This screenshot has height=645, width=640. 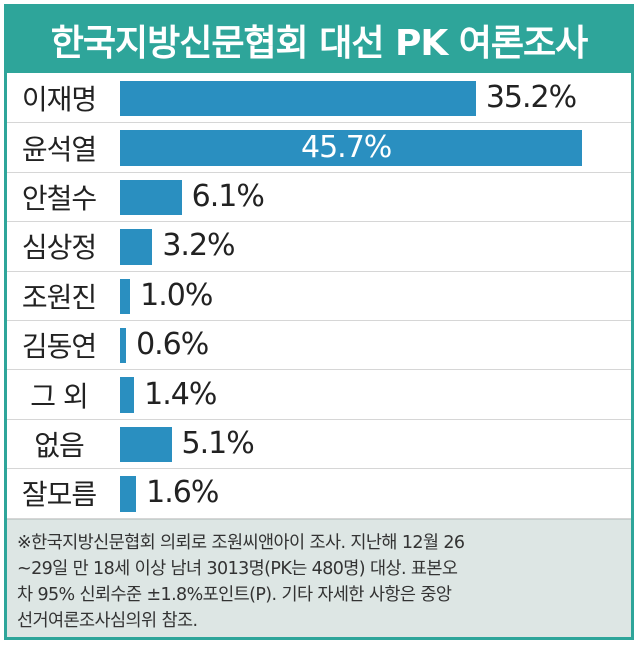 I want to click on chart-row: 잘모름 1.6%, so click(x=319, y=494).